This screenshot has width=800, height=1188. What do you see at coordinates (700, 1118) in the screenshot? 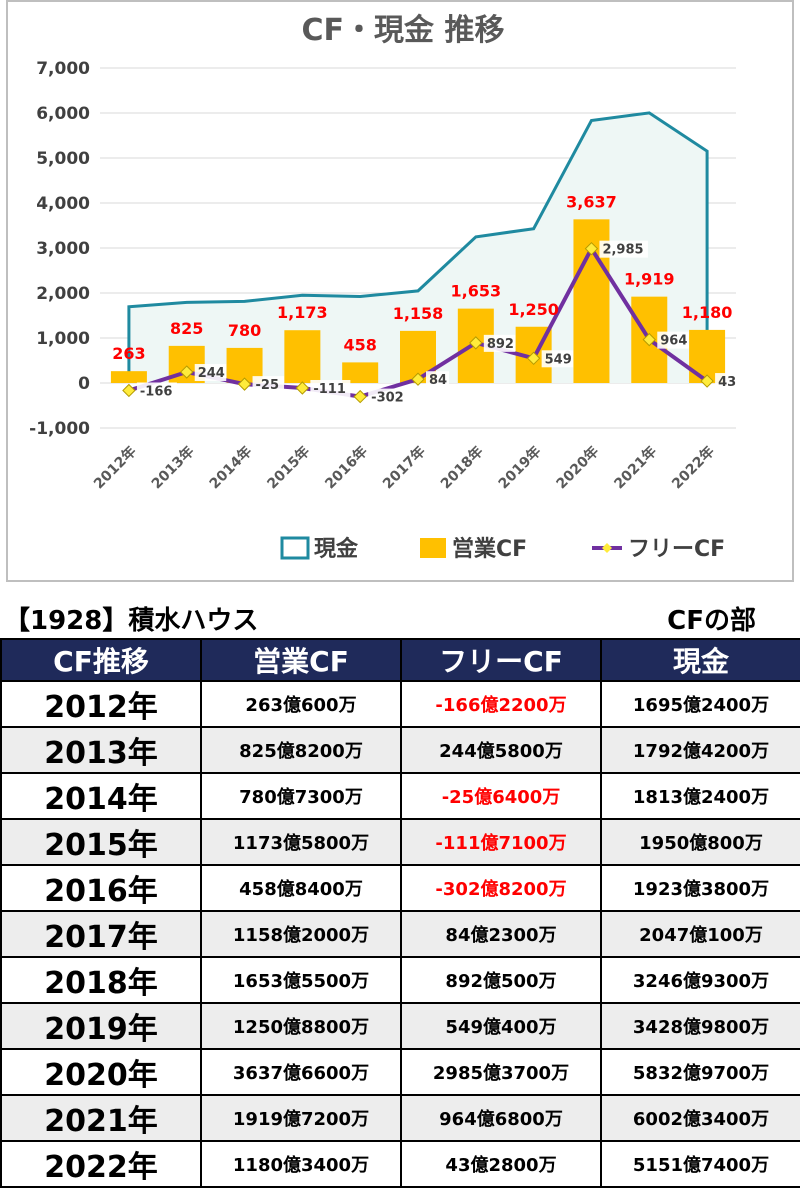
I see `cash-cell: 6002億3400万` at bounding box center [700, 1118].